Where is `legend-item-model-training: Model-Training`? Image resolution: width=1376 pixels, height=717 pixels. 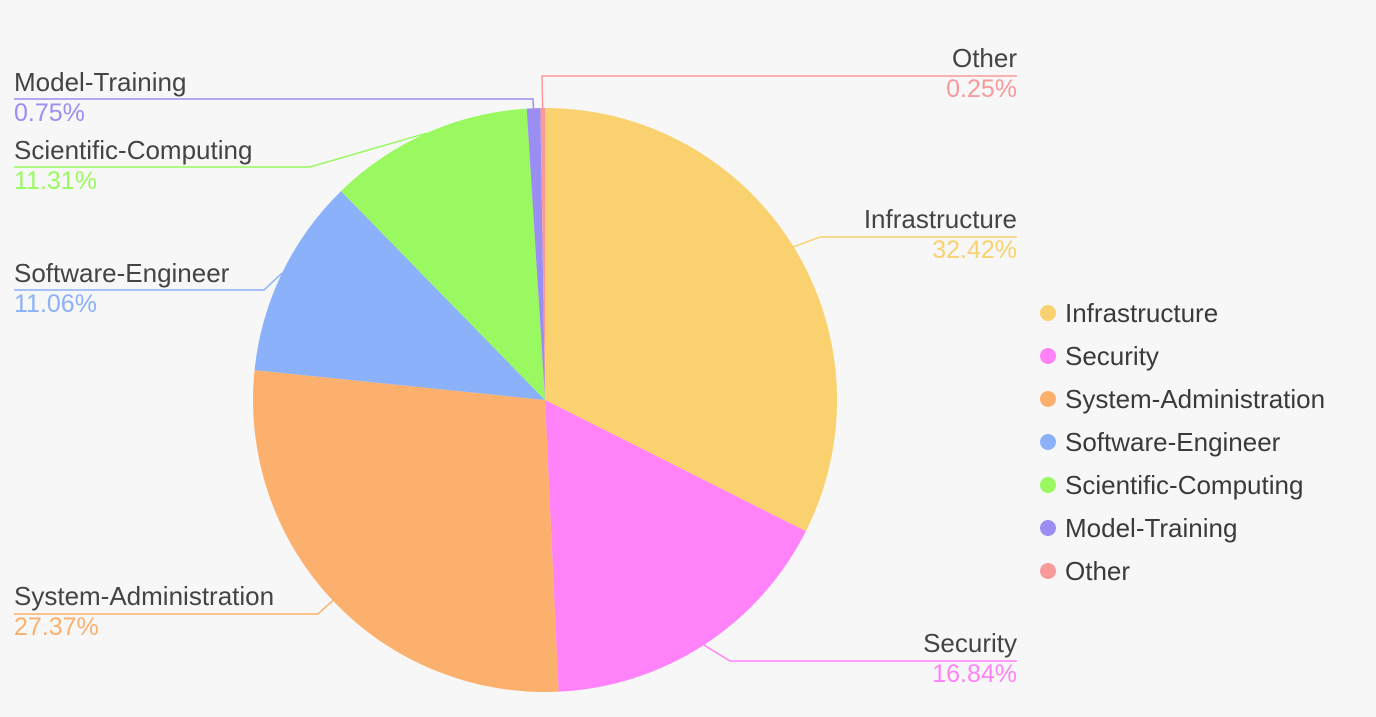
legend-item-model-training: Model-Training is located at coordinates (1151, 528).